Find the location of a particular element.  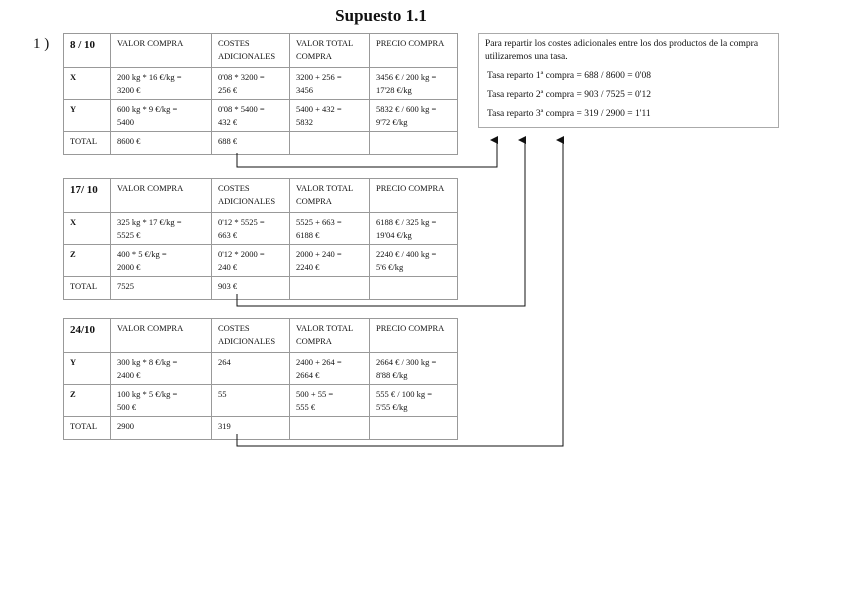

total-row: TOTAL 8600 €688 € is located at coordinates (260, 143).